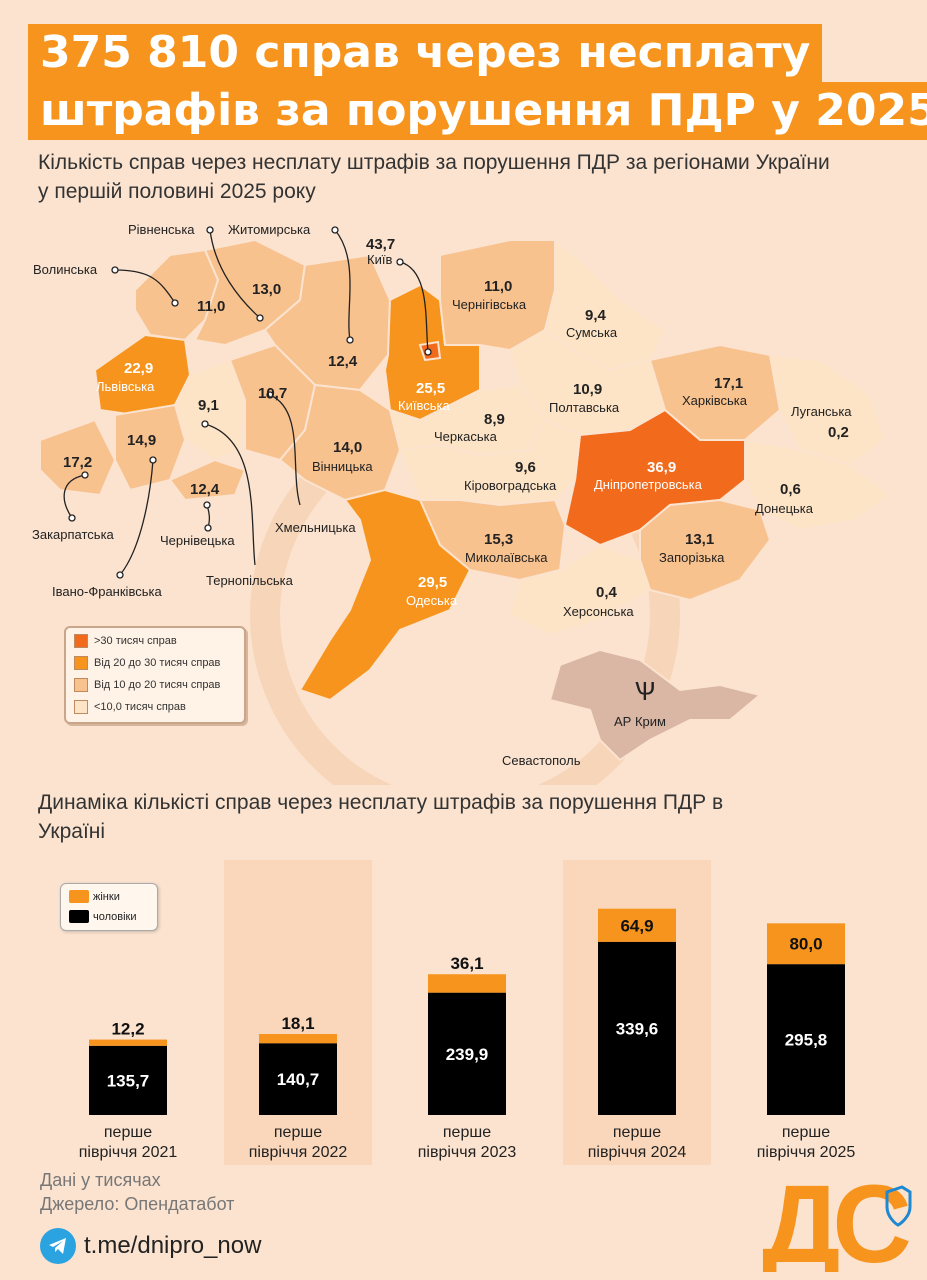 The height and width of the screenshot is (1280, 927). I want to click on region-name-kyivska: Київська, so click(424, 405).